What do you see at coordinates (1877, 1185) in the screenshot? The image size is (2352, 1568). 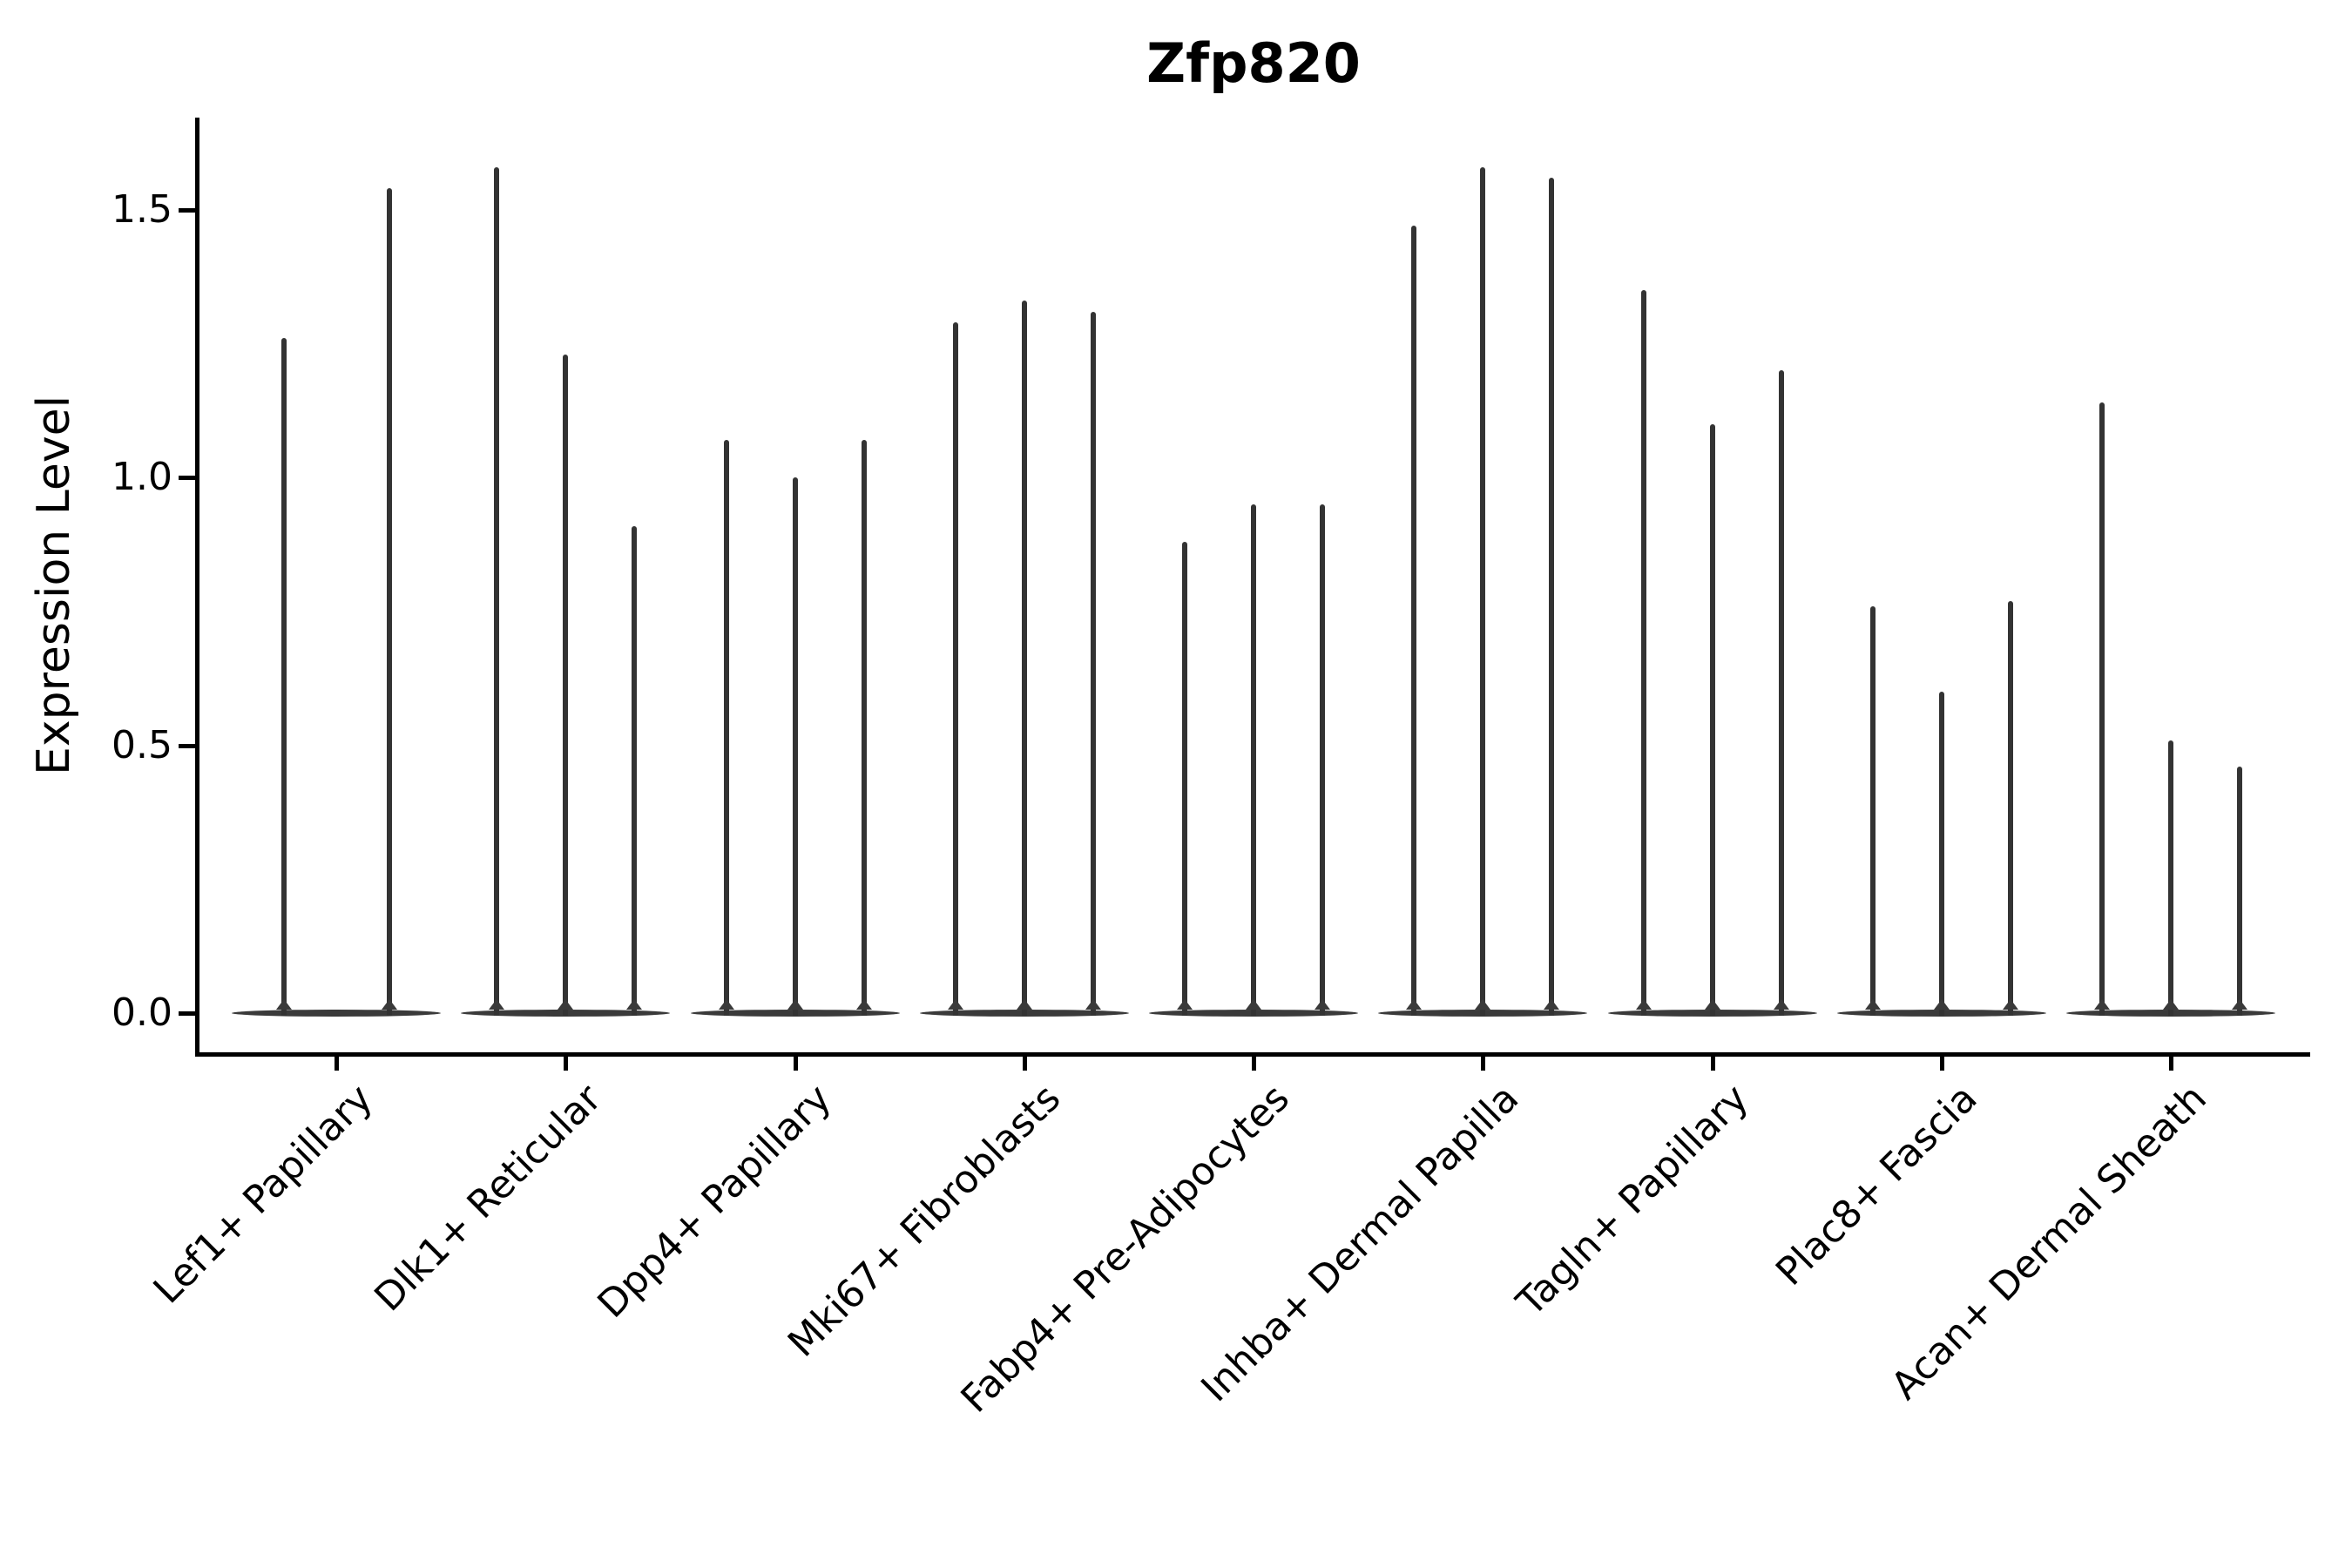 I see `x-tick-label: Plac8+ Fascia` at bounding box center [1877, 1185].